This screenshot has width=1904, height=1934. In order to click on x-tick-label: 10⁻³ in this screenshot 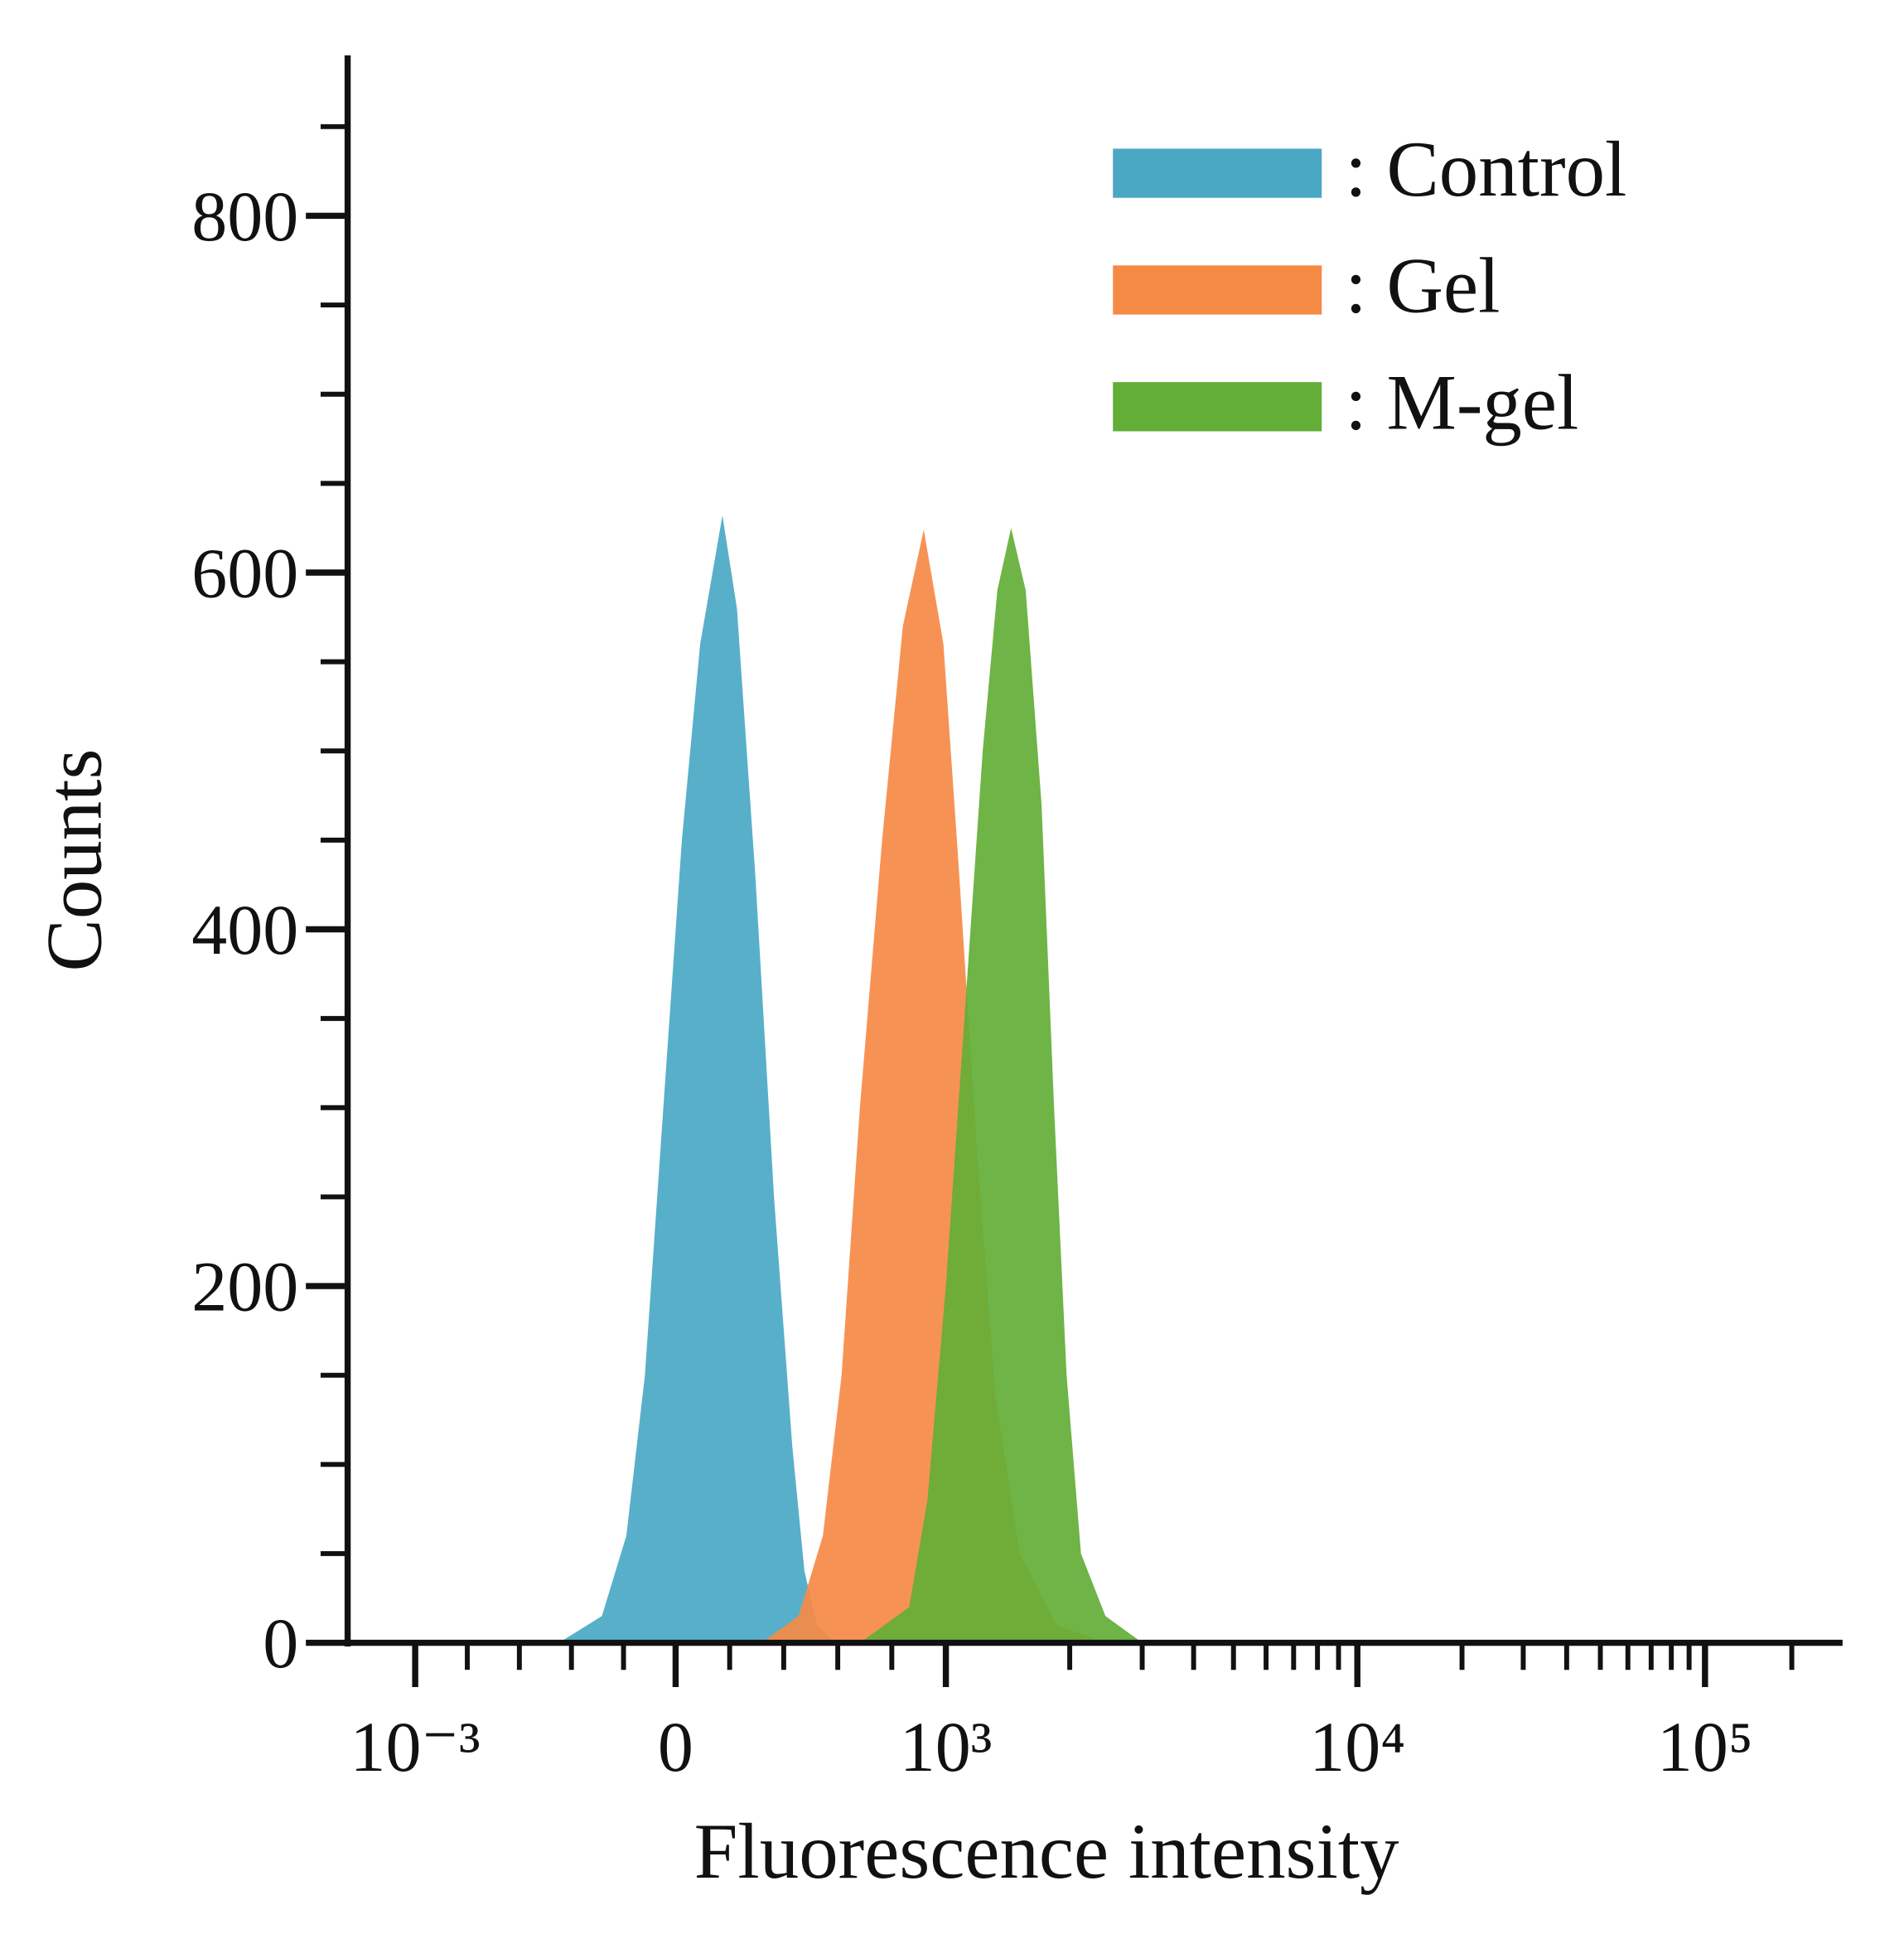, I will do `click(415, 1747)`.